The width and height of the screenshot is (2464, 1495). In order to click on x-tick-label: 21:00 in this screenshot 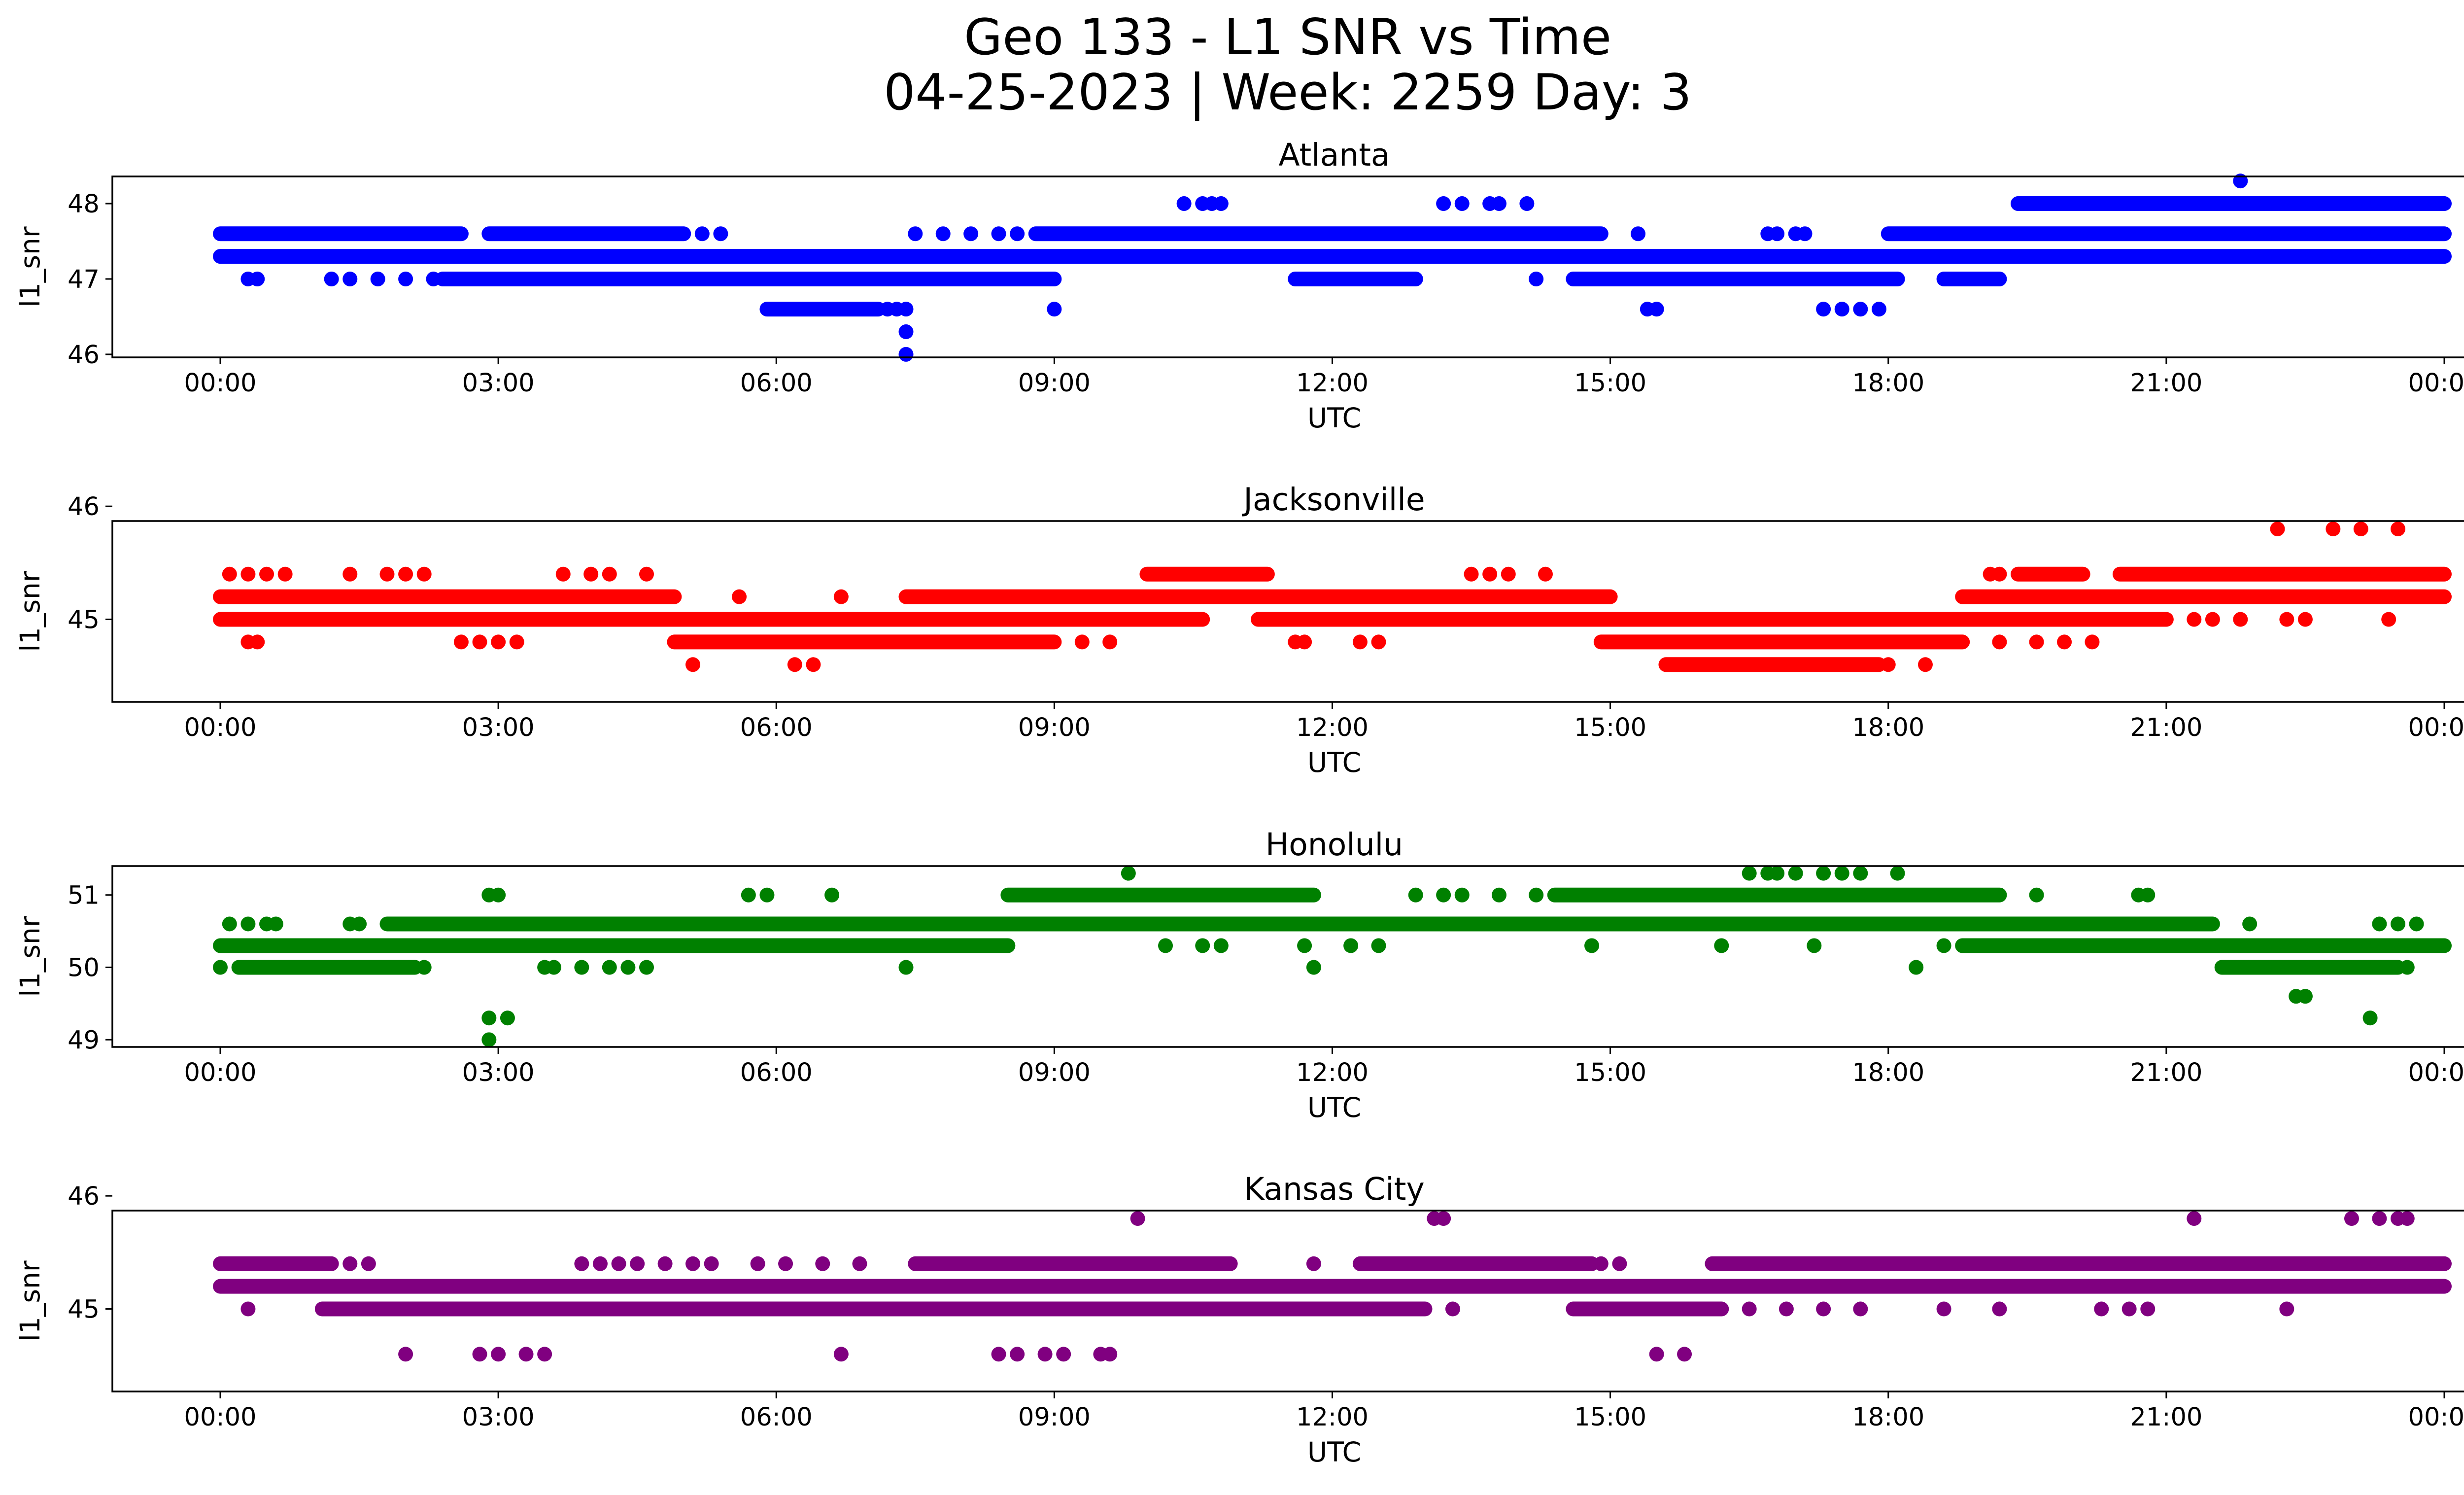, I will do `click(2166, 1072)`.